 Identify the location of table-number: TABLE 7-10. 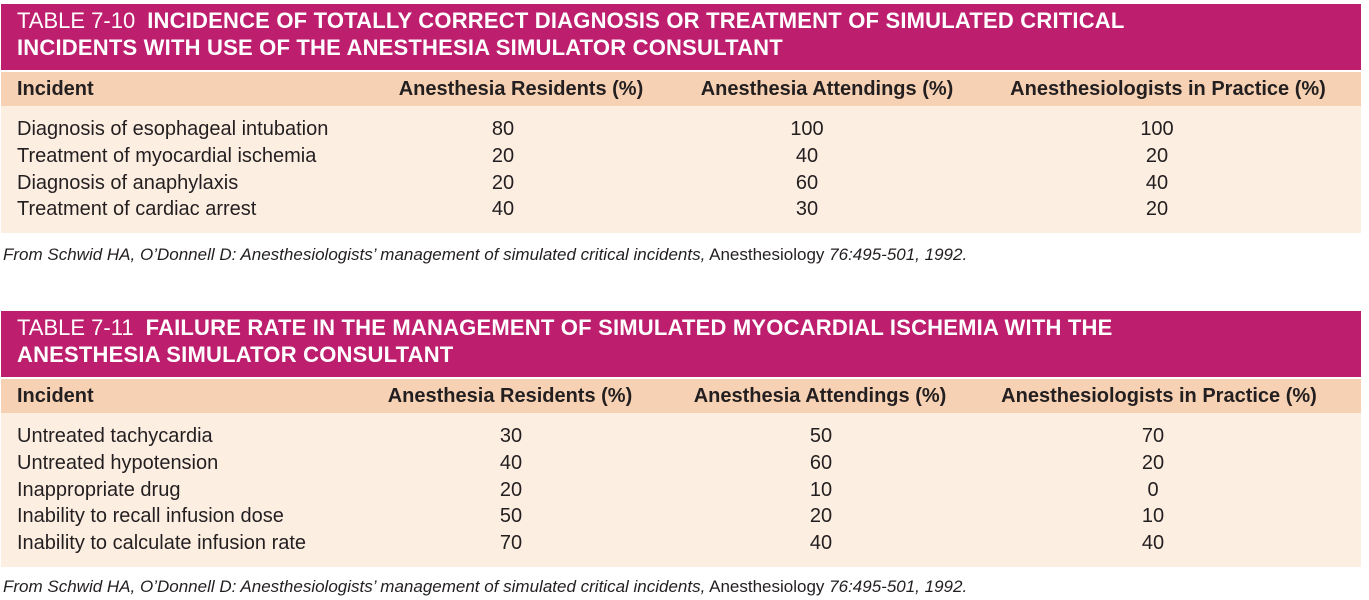
(76, 20).